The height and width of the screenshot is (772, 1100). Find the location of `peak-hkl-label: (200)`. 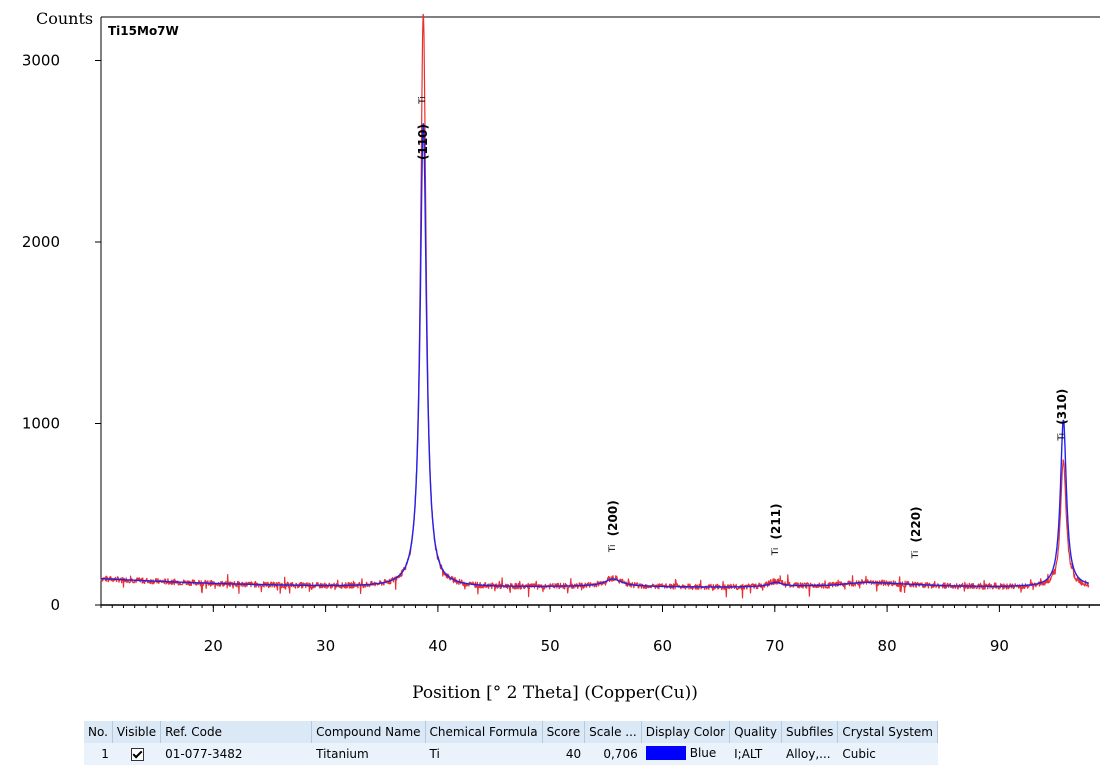

peak-hkl-label: (200) is located at coordinates (613, 518).